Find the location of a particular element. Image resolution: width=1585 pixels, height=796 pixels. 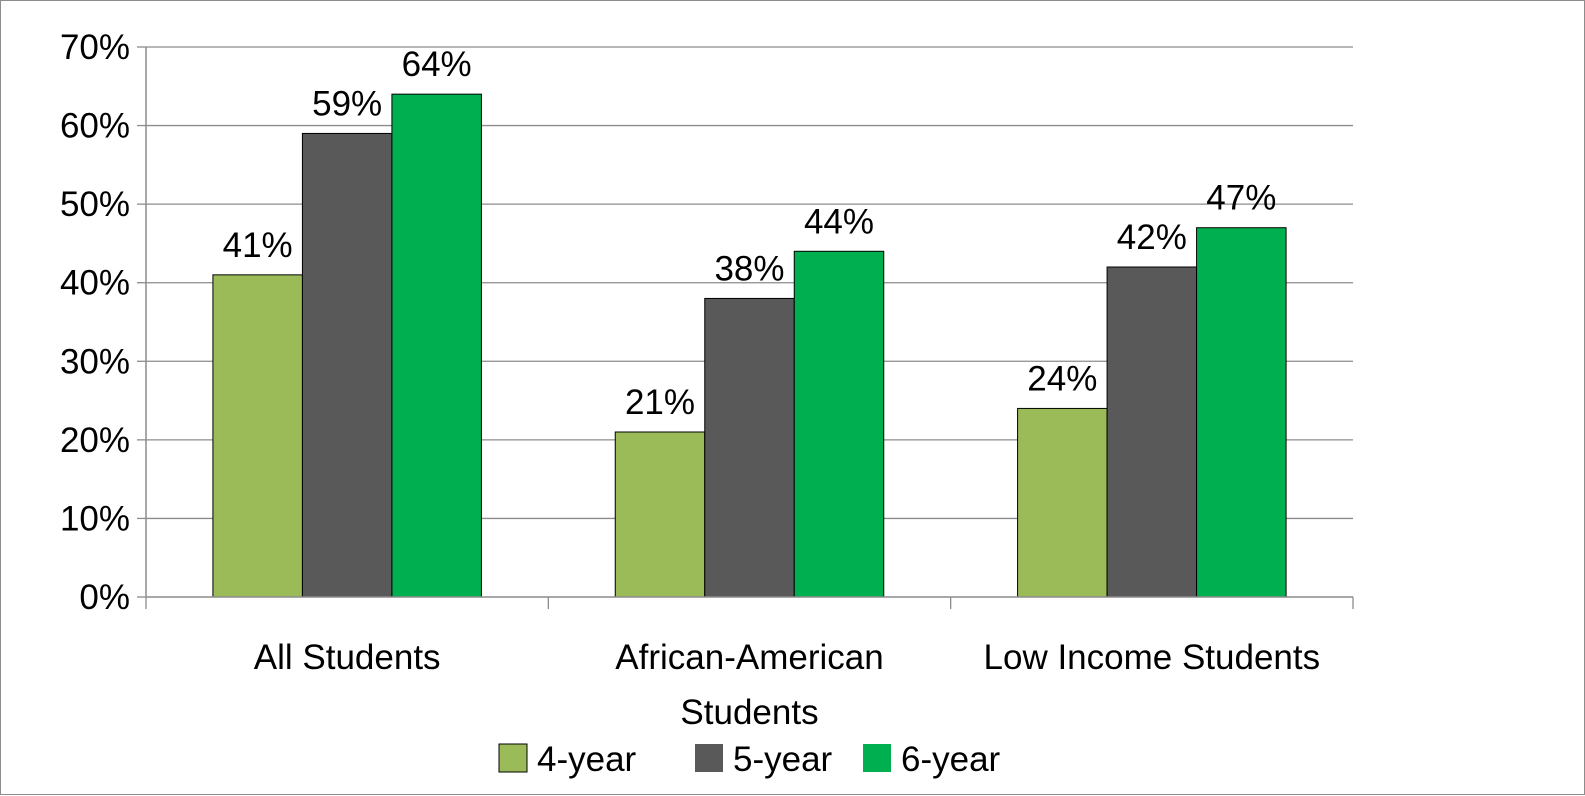

data-label: 42% is located at coordinates (1152, 237).